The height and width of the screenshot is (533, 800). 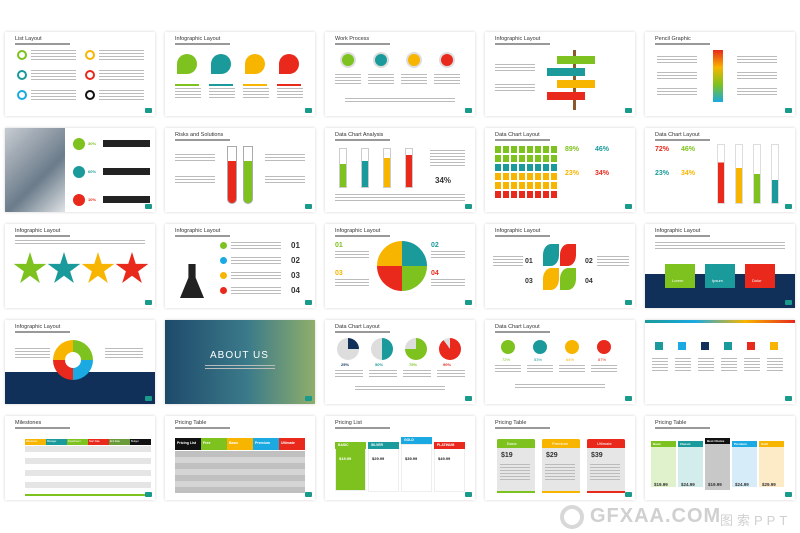 I want to click on watermark-subtext: 图索PPT, so click(x=756, y=520).